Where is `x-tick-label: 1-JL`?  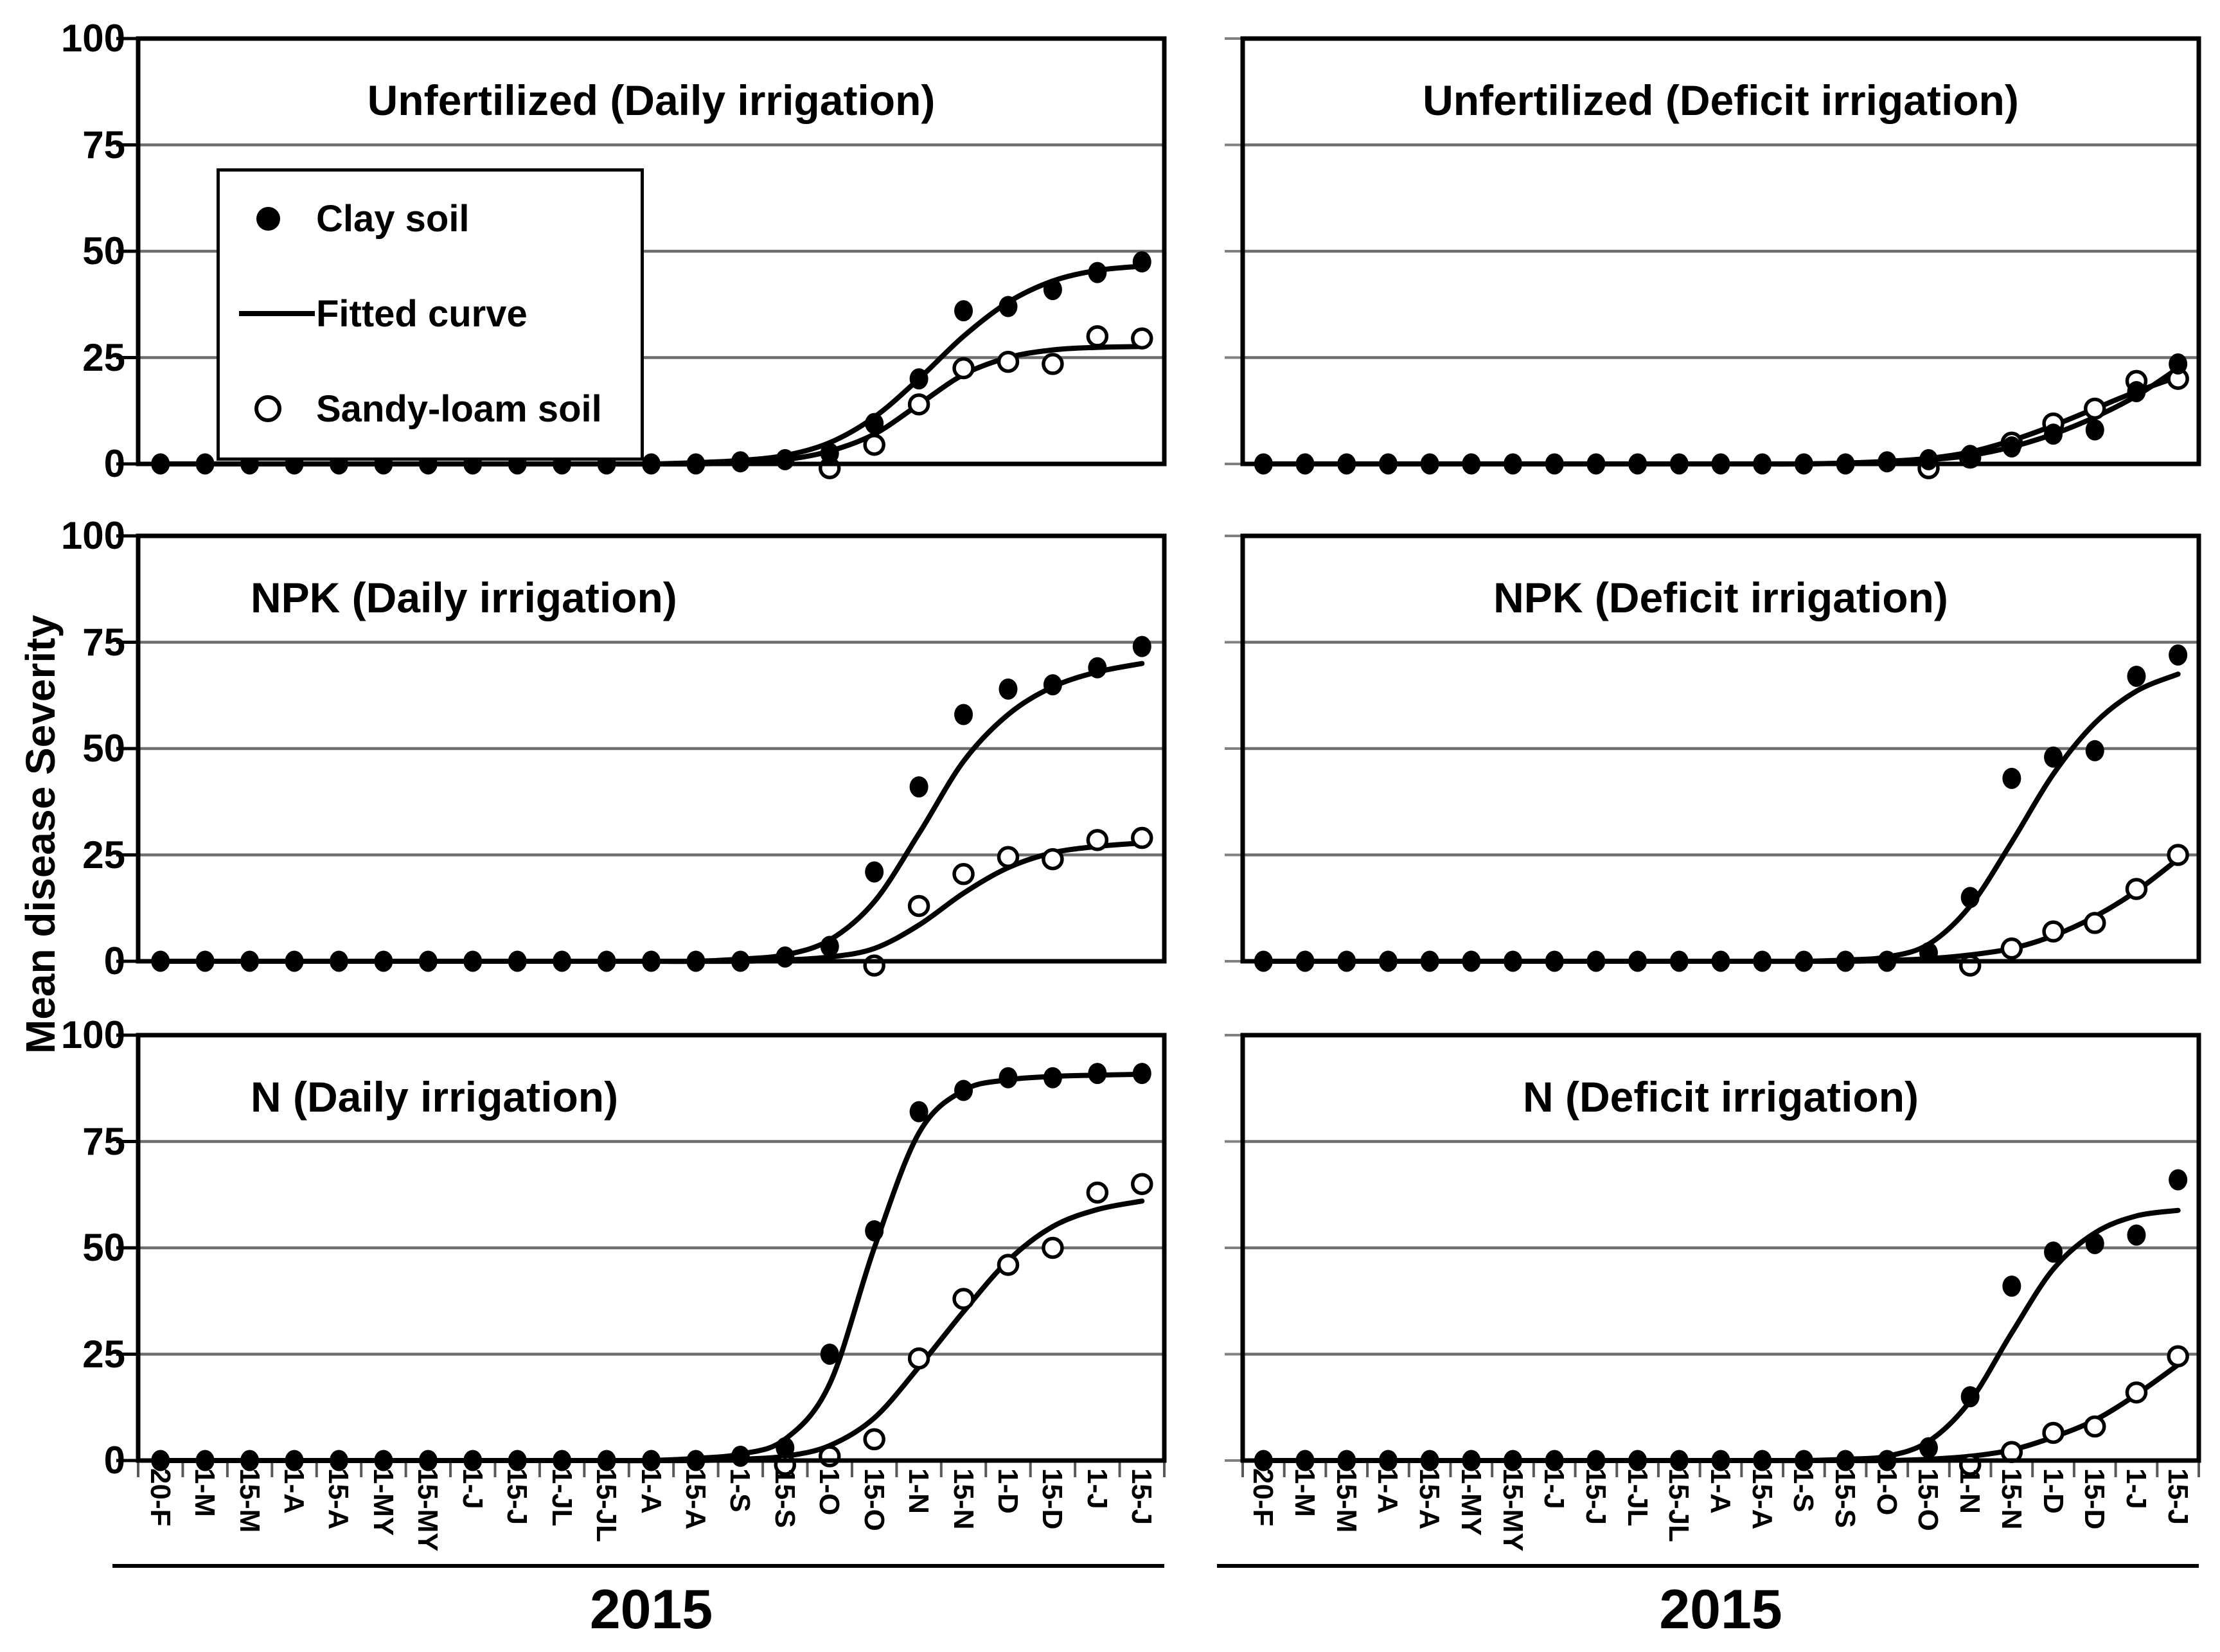
x-tick-label: 1-JL is located at coordinates (1637, 1497).